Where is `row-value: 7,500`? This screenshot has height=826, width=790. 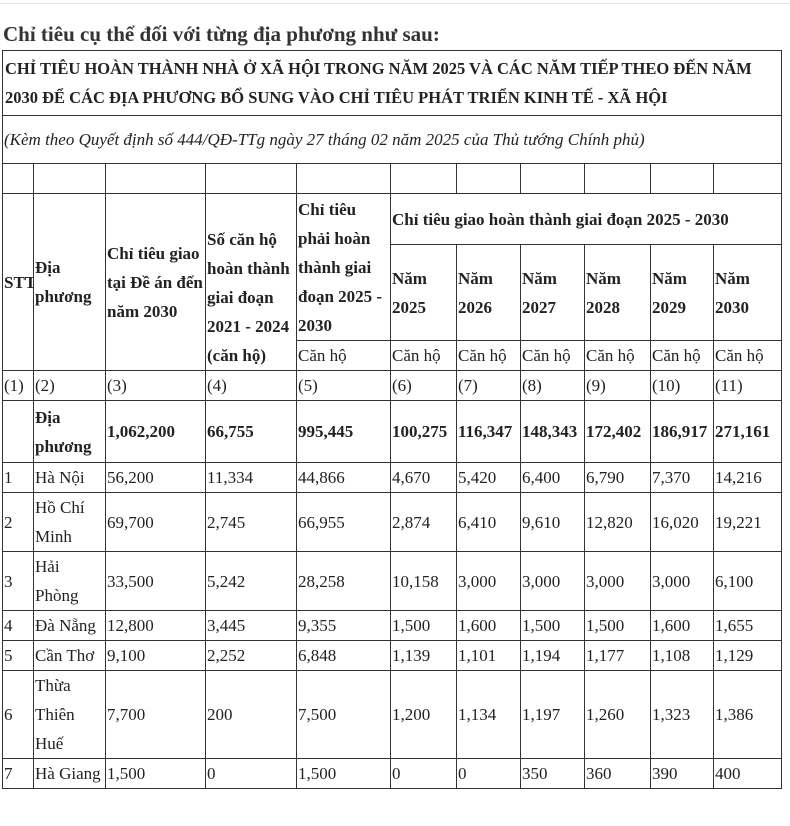 row-value: 7,500 is located at coordinates (343, 714).